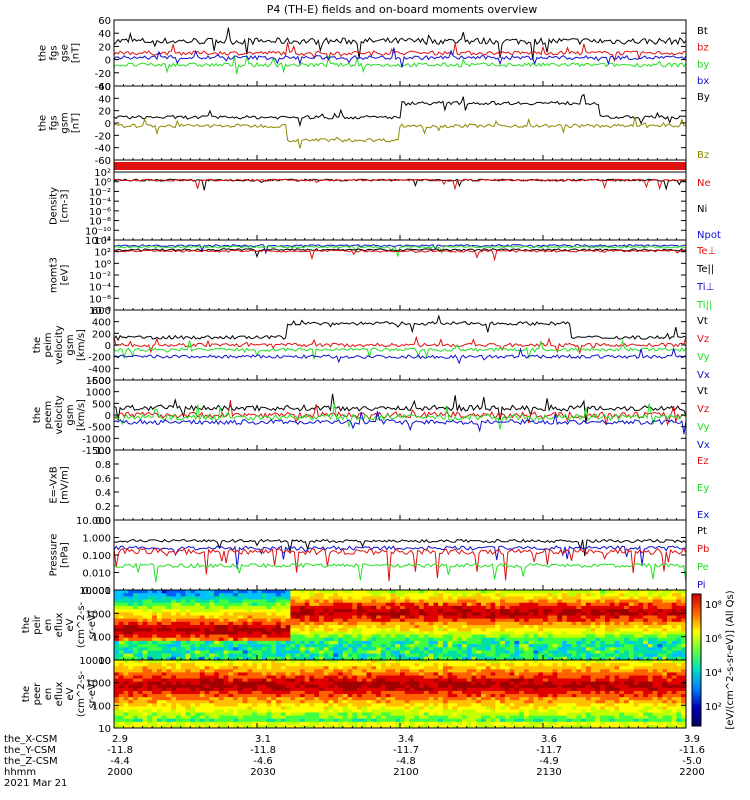 This screenshot has height=800, width=750. What do you see at coordinates (400, 206) in the screenshot?
I see `panel-frame` at bounding box center [400, 206].